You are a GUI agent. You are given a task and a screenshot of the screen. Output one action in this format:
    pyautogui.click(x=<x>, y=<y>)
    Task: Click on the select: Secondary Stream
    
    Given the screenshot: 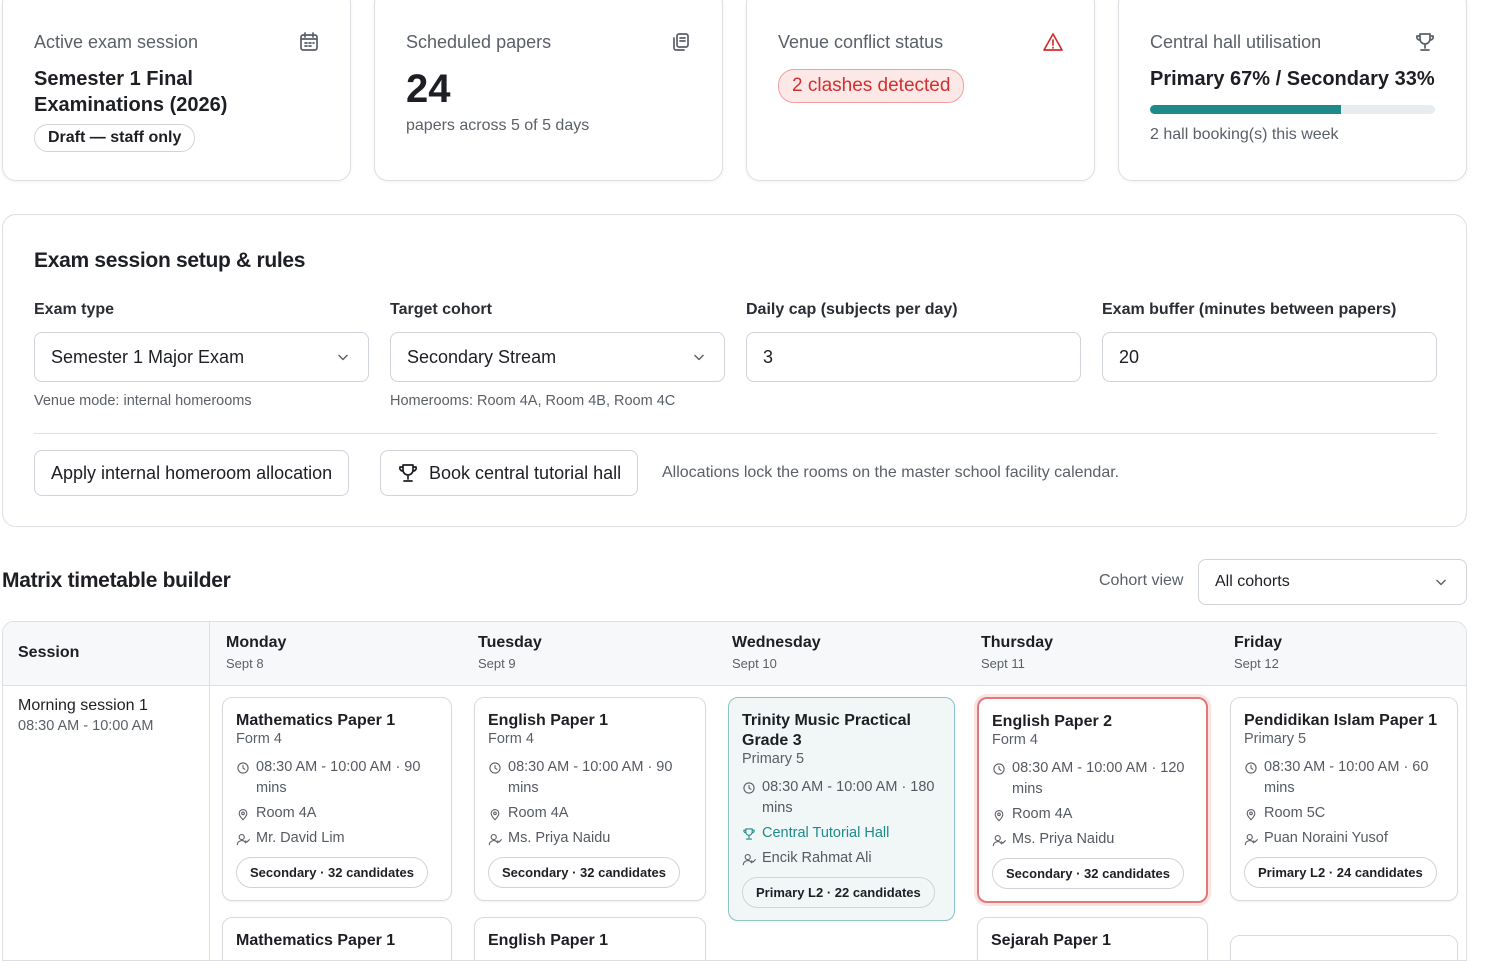 What is the action you would take?
    pyautogui.click(x=557, y=357)
    